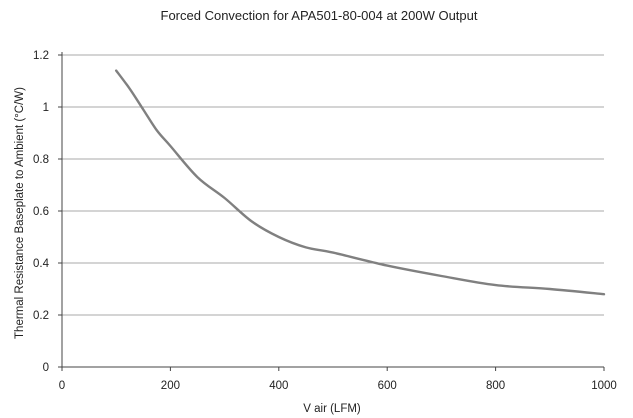 The width and height of the screenshot is (633, 418). What do you see at coordinates (495, 386) in the screenshot?
I see `x-tick-label: 800` at bounding box center [495, 386].